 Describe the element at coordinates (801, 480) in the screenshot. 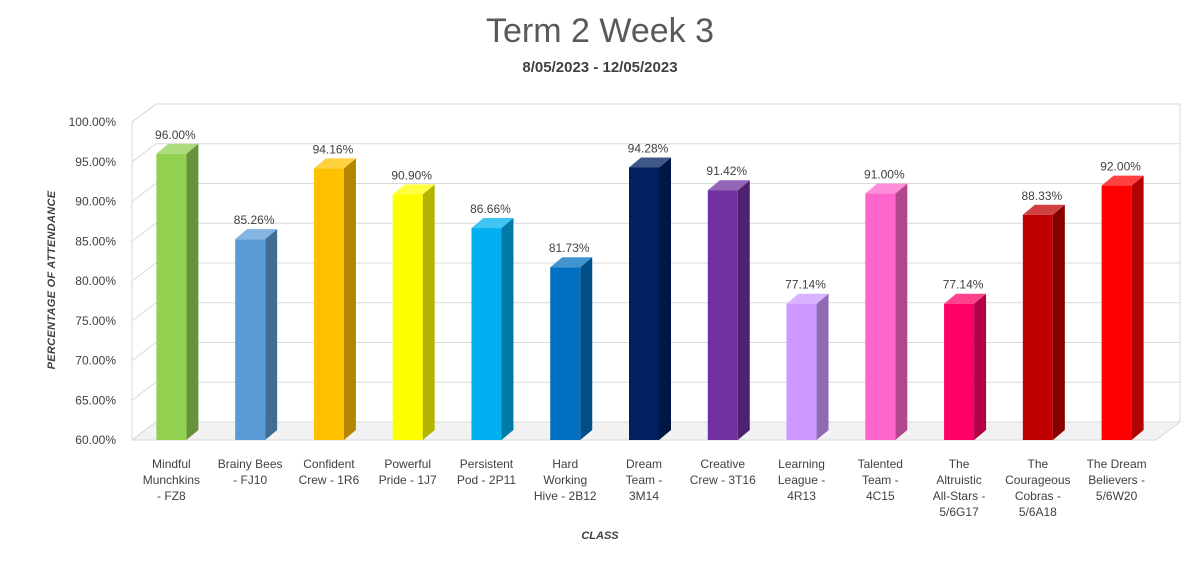

I see `x-tick-label: Learning League -4R13` at that location.